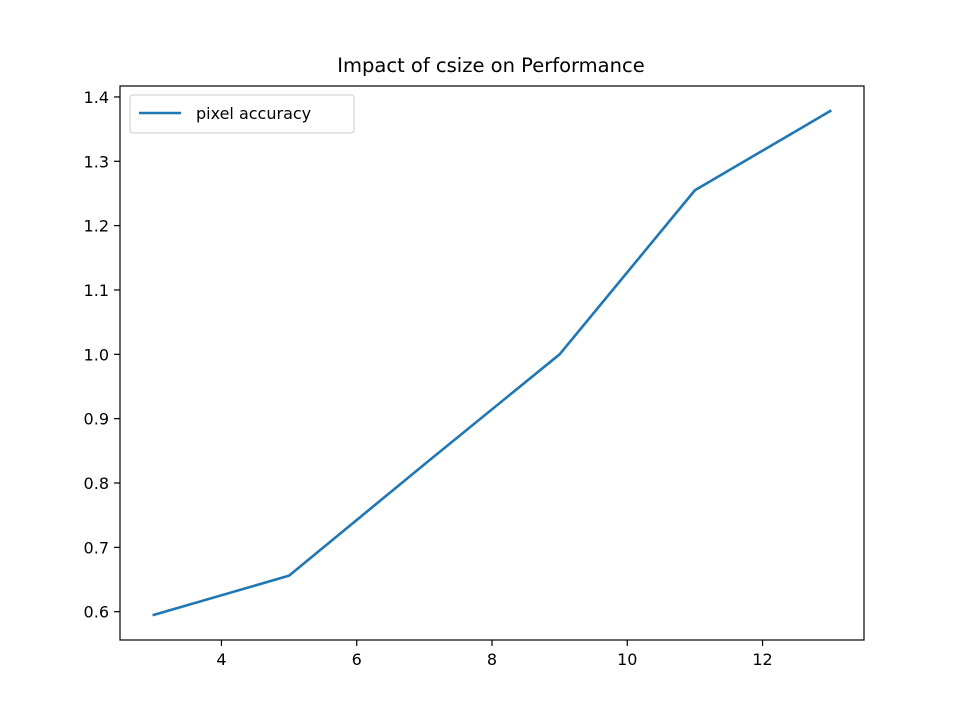 This screenshot has width=961, height=721. I want to click on x-tick-label: 6, so click(357, 659).